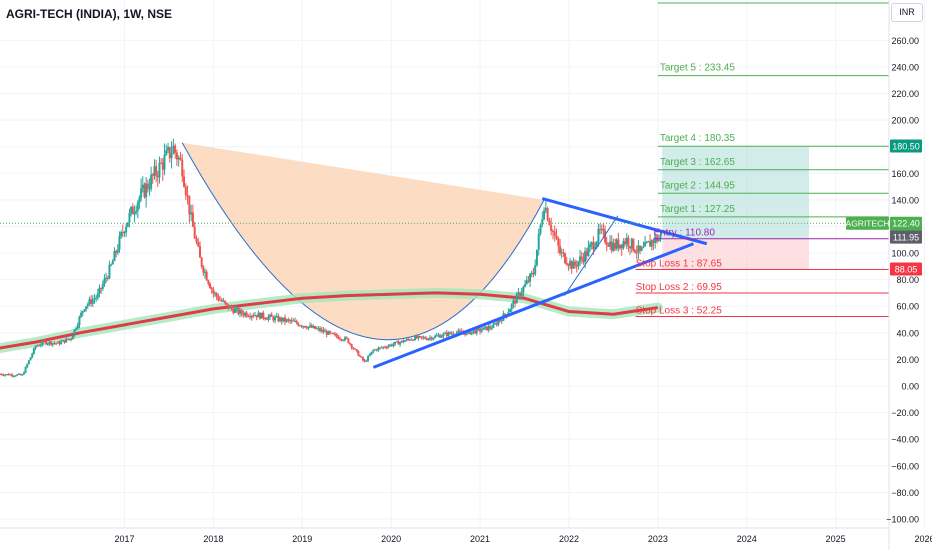 The height and width of the screenshot is (550, 932). What do you see at coordinates (907, 12) in the screenshot?
I see `currency-button: INR` at bounding box center [907, 12].